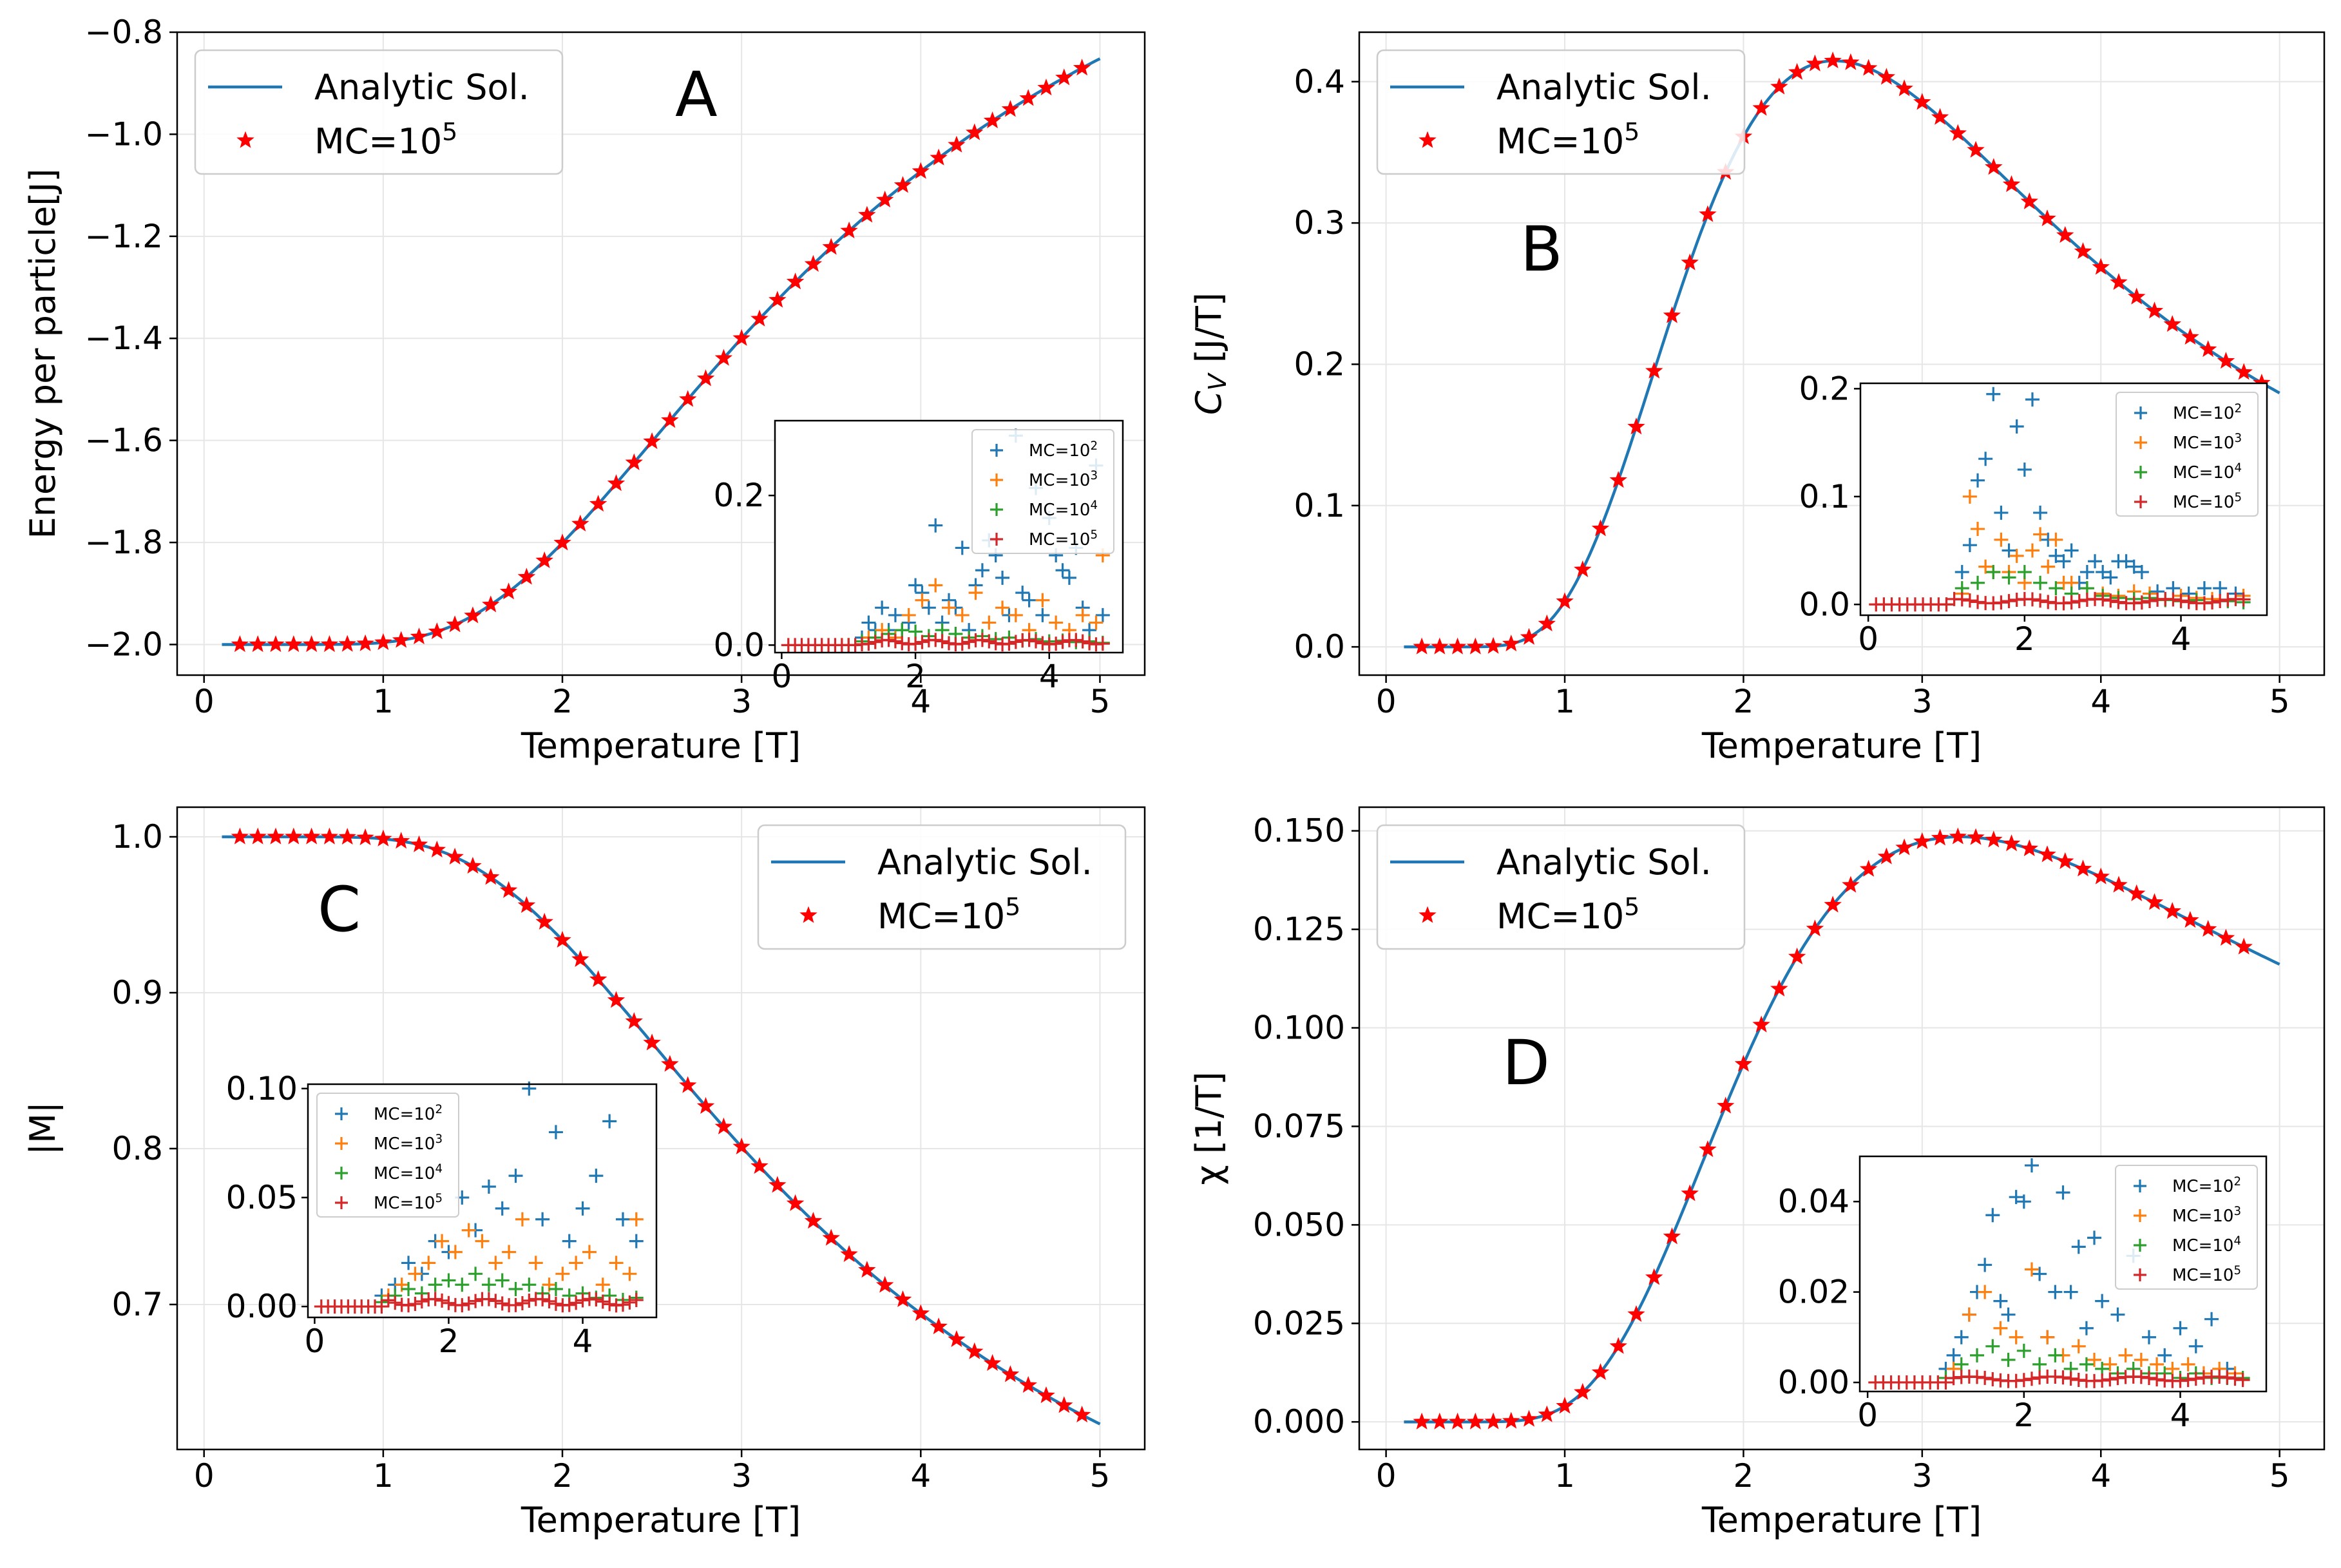  I want to click on x-tick-label: 1, so click(1564, 1476).